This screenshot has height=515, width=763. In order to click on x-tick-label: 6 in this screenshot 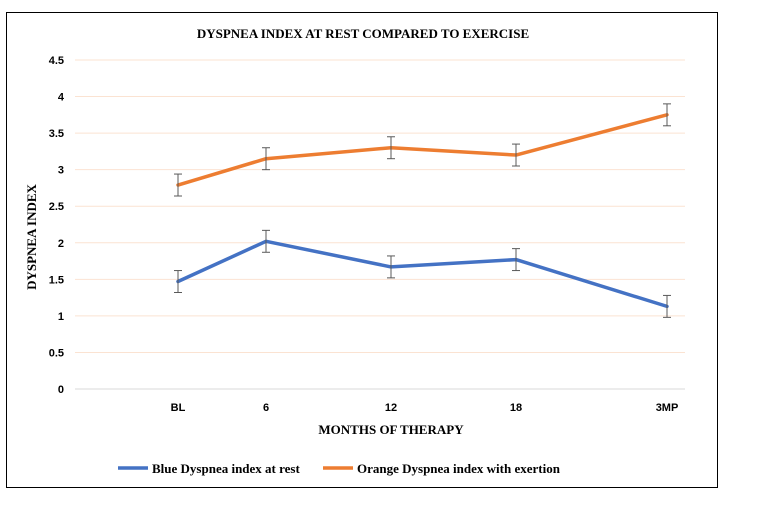, I will do `click(266, 408)`.